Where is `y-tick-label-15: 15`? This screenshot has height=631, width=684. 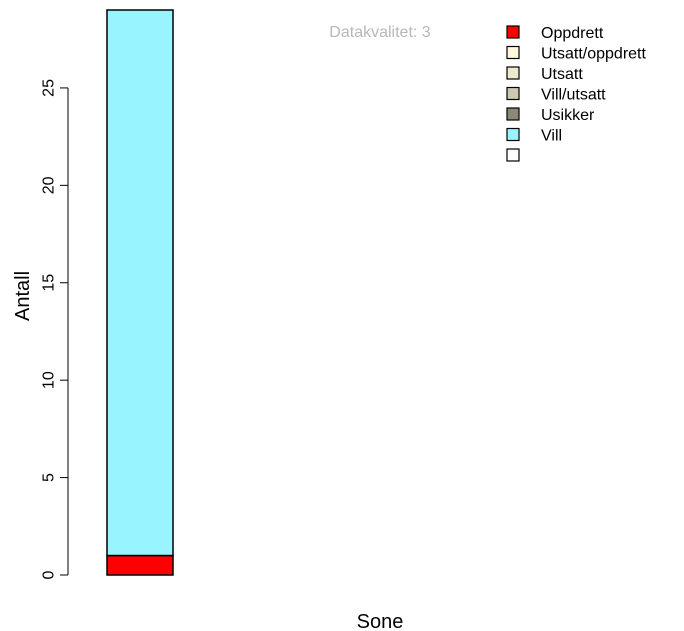 y-tick-label-15: 15 is located at coordinates (49, 283).